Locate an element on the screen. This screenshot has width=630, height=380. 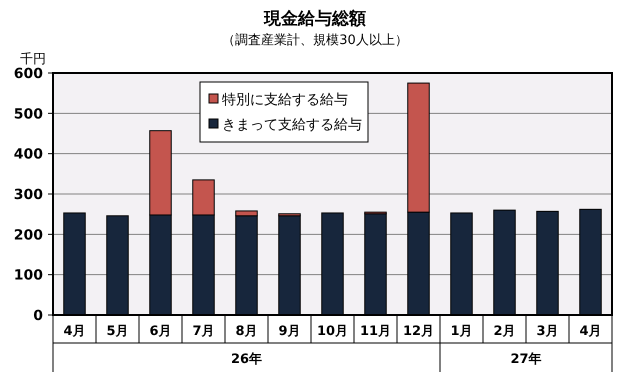
x-tick-label: 6月 is located at coordinates (160, 331).